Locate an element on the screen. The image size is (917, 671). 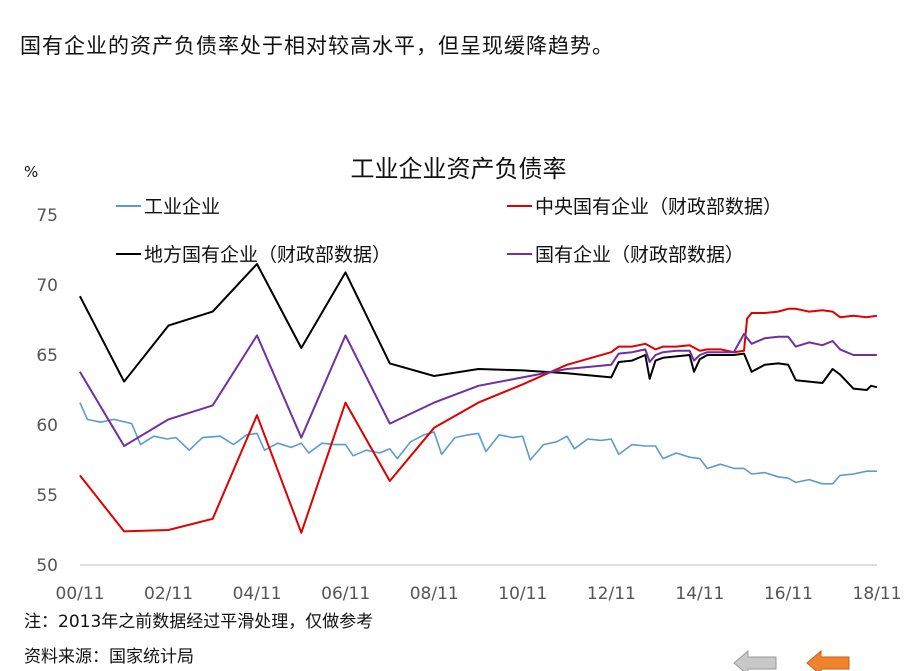
footnote: 注：2013年之前数据经过平滑处理，仅做参考 is located at coordinates (199, 622).